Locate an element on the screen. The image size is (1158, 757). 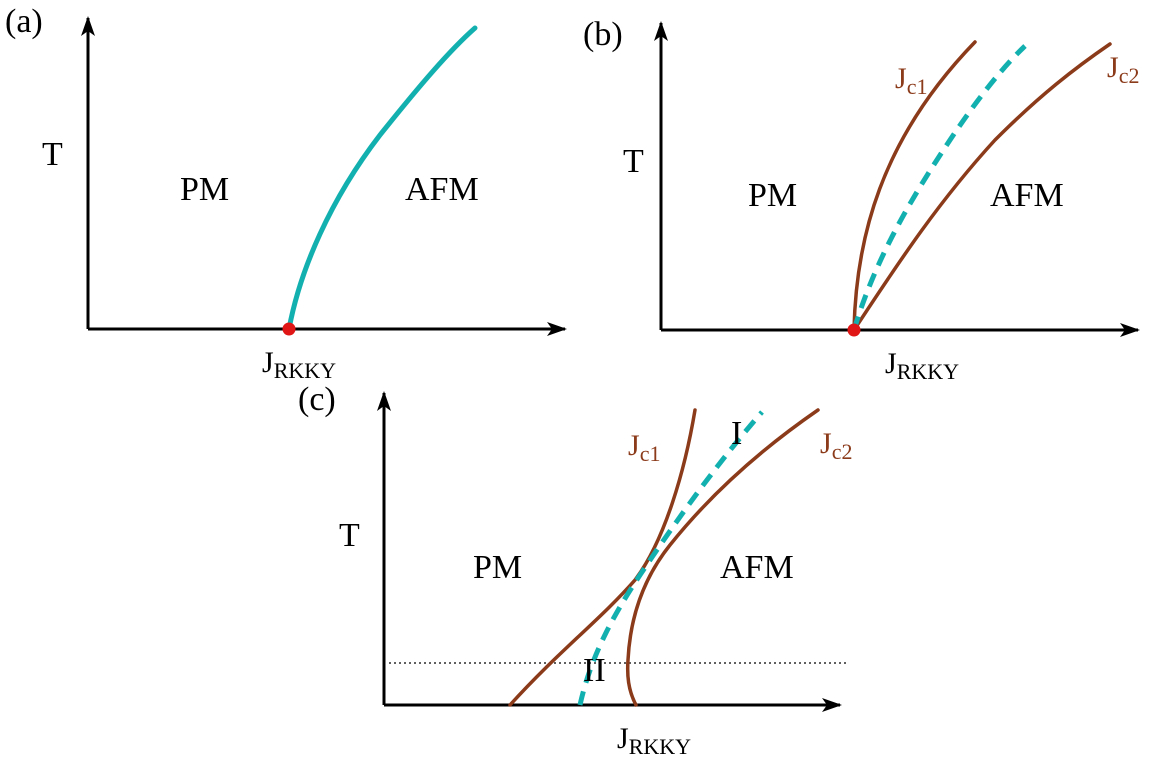
panel-b-afm-region-label: AFM is located at coordinates (1027, 195).